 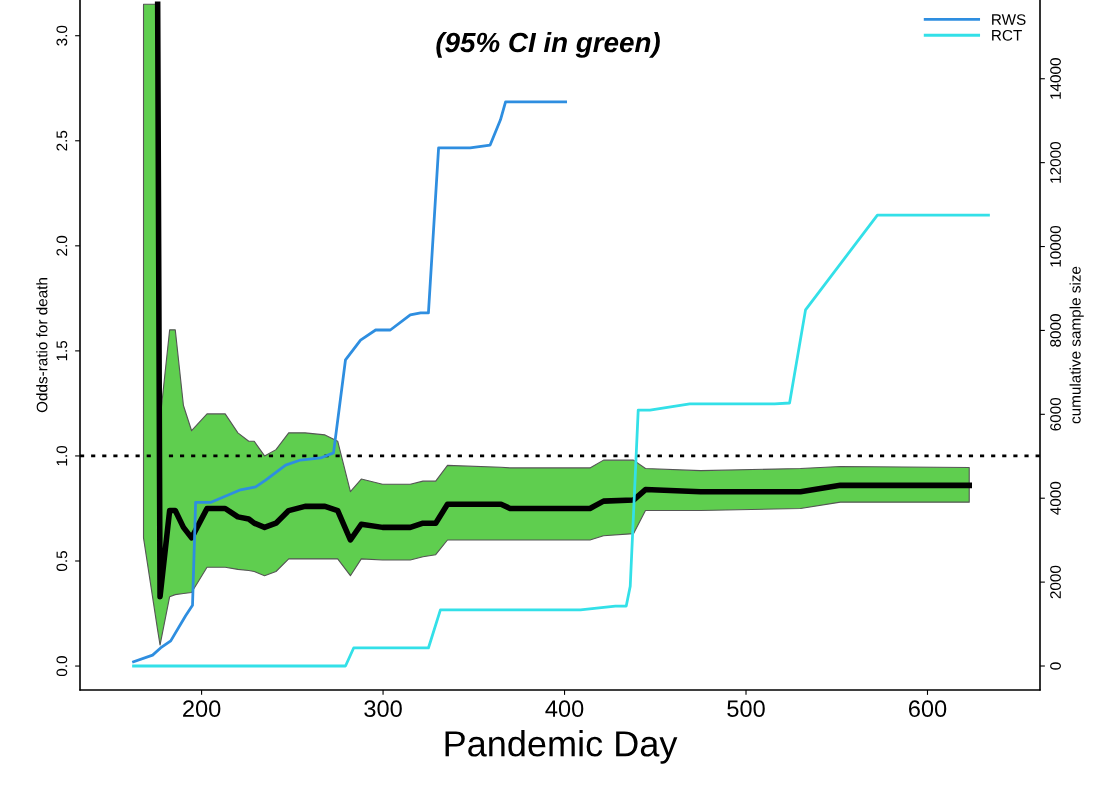 I want to click on y2-tick-label: 12000, so click(x=1055, y=162).